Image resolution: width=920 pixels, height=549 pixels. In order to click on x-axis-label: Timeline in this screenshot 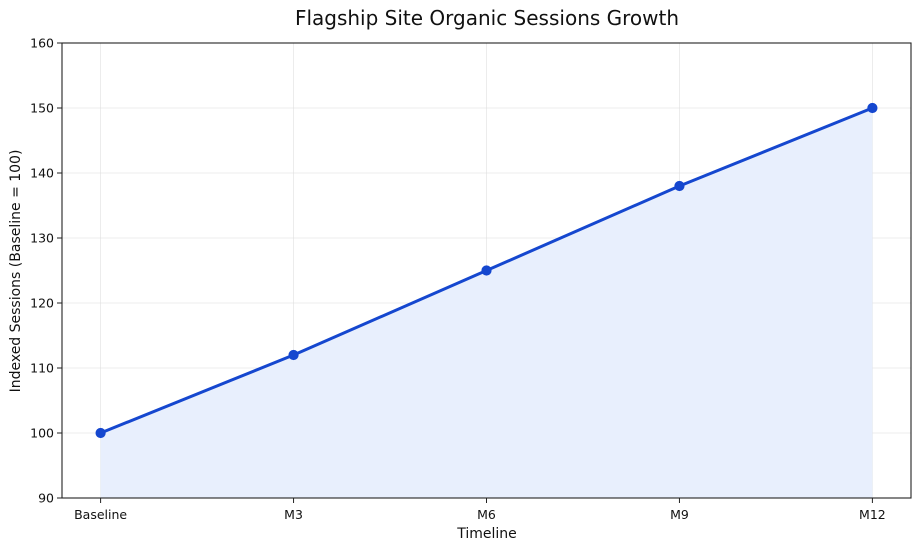, I will do `click(486, 534)`.